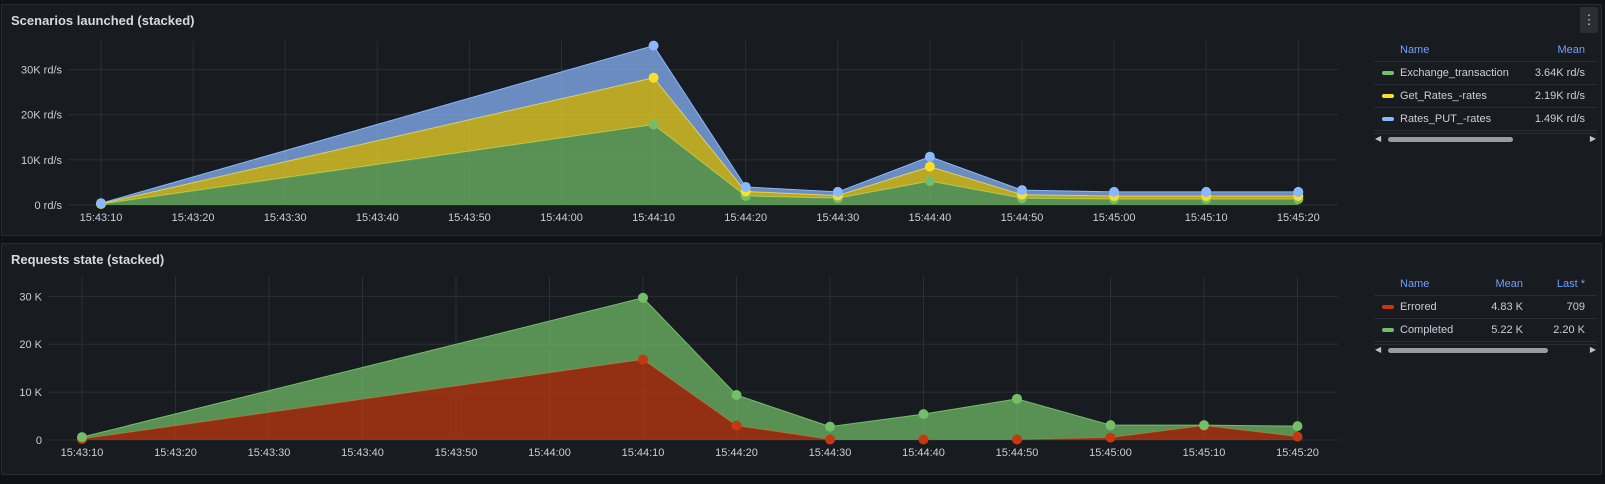 Image resolution: width=1605 pixels, height=484 pixels. Describe the element at coordinates (1485, 307) in the screenshot. I see `legend-row-errored: Errored 4.83 K 709` at that location.